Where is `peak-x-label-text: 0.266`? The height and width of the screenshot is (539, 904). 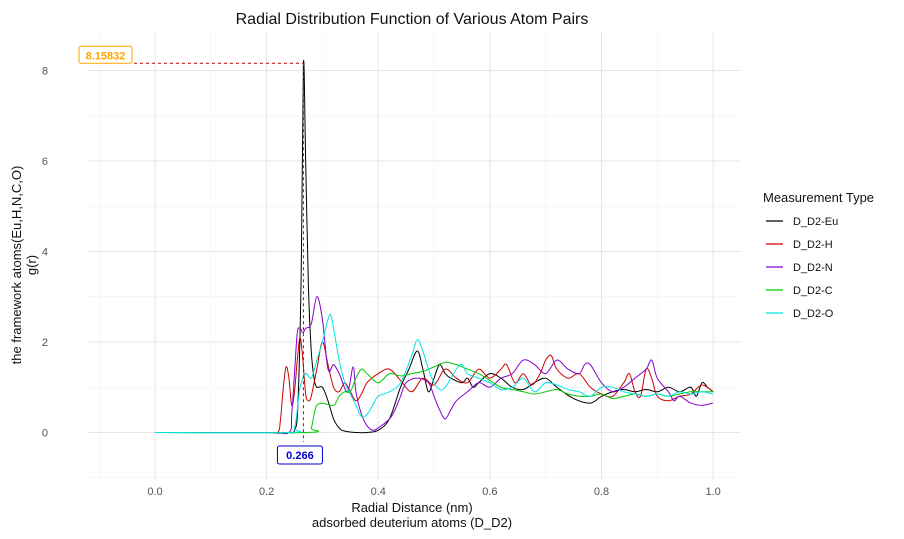
peak-x-label-text: 0.266 is located at coordinates (300, 456).